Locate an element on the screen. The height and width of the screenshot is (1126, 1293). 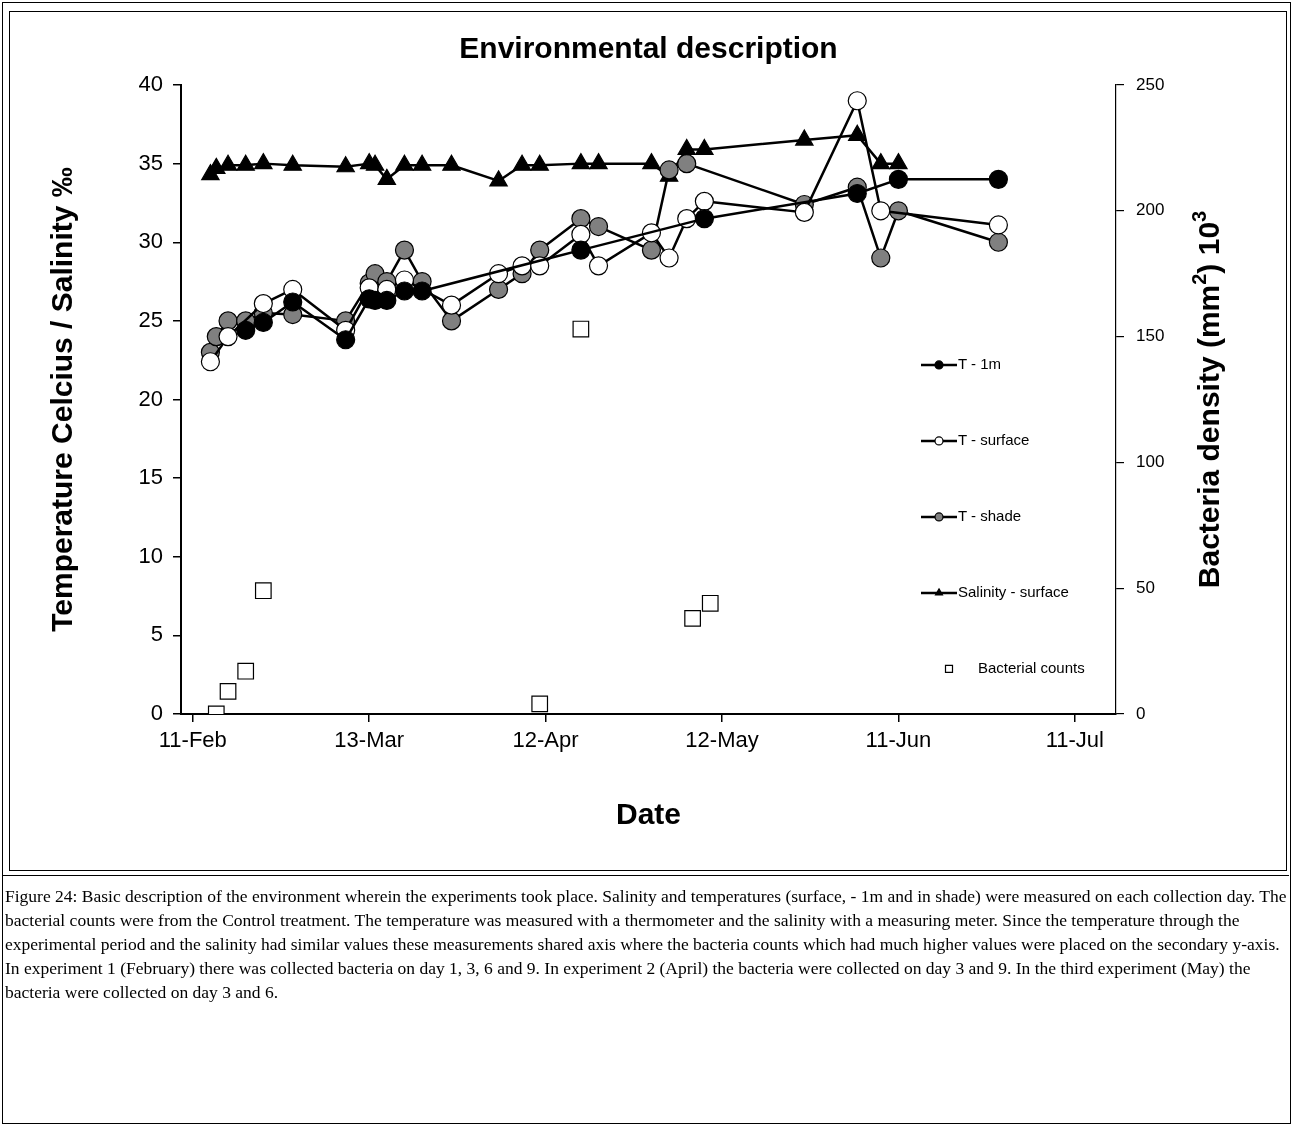
legend-label: Bacterial counts is located at coordinates (1031, 668).